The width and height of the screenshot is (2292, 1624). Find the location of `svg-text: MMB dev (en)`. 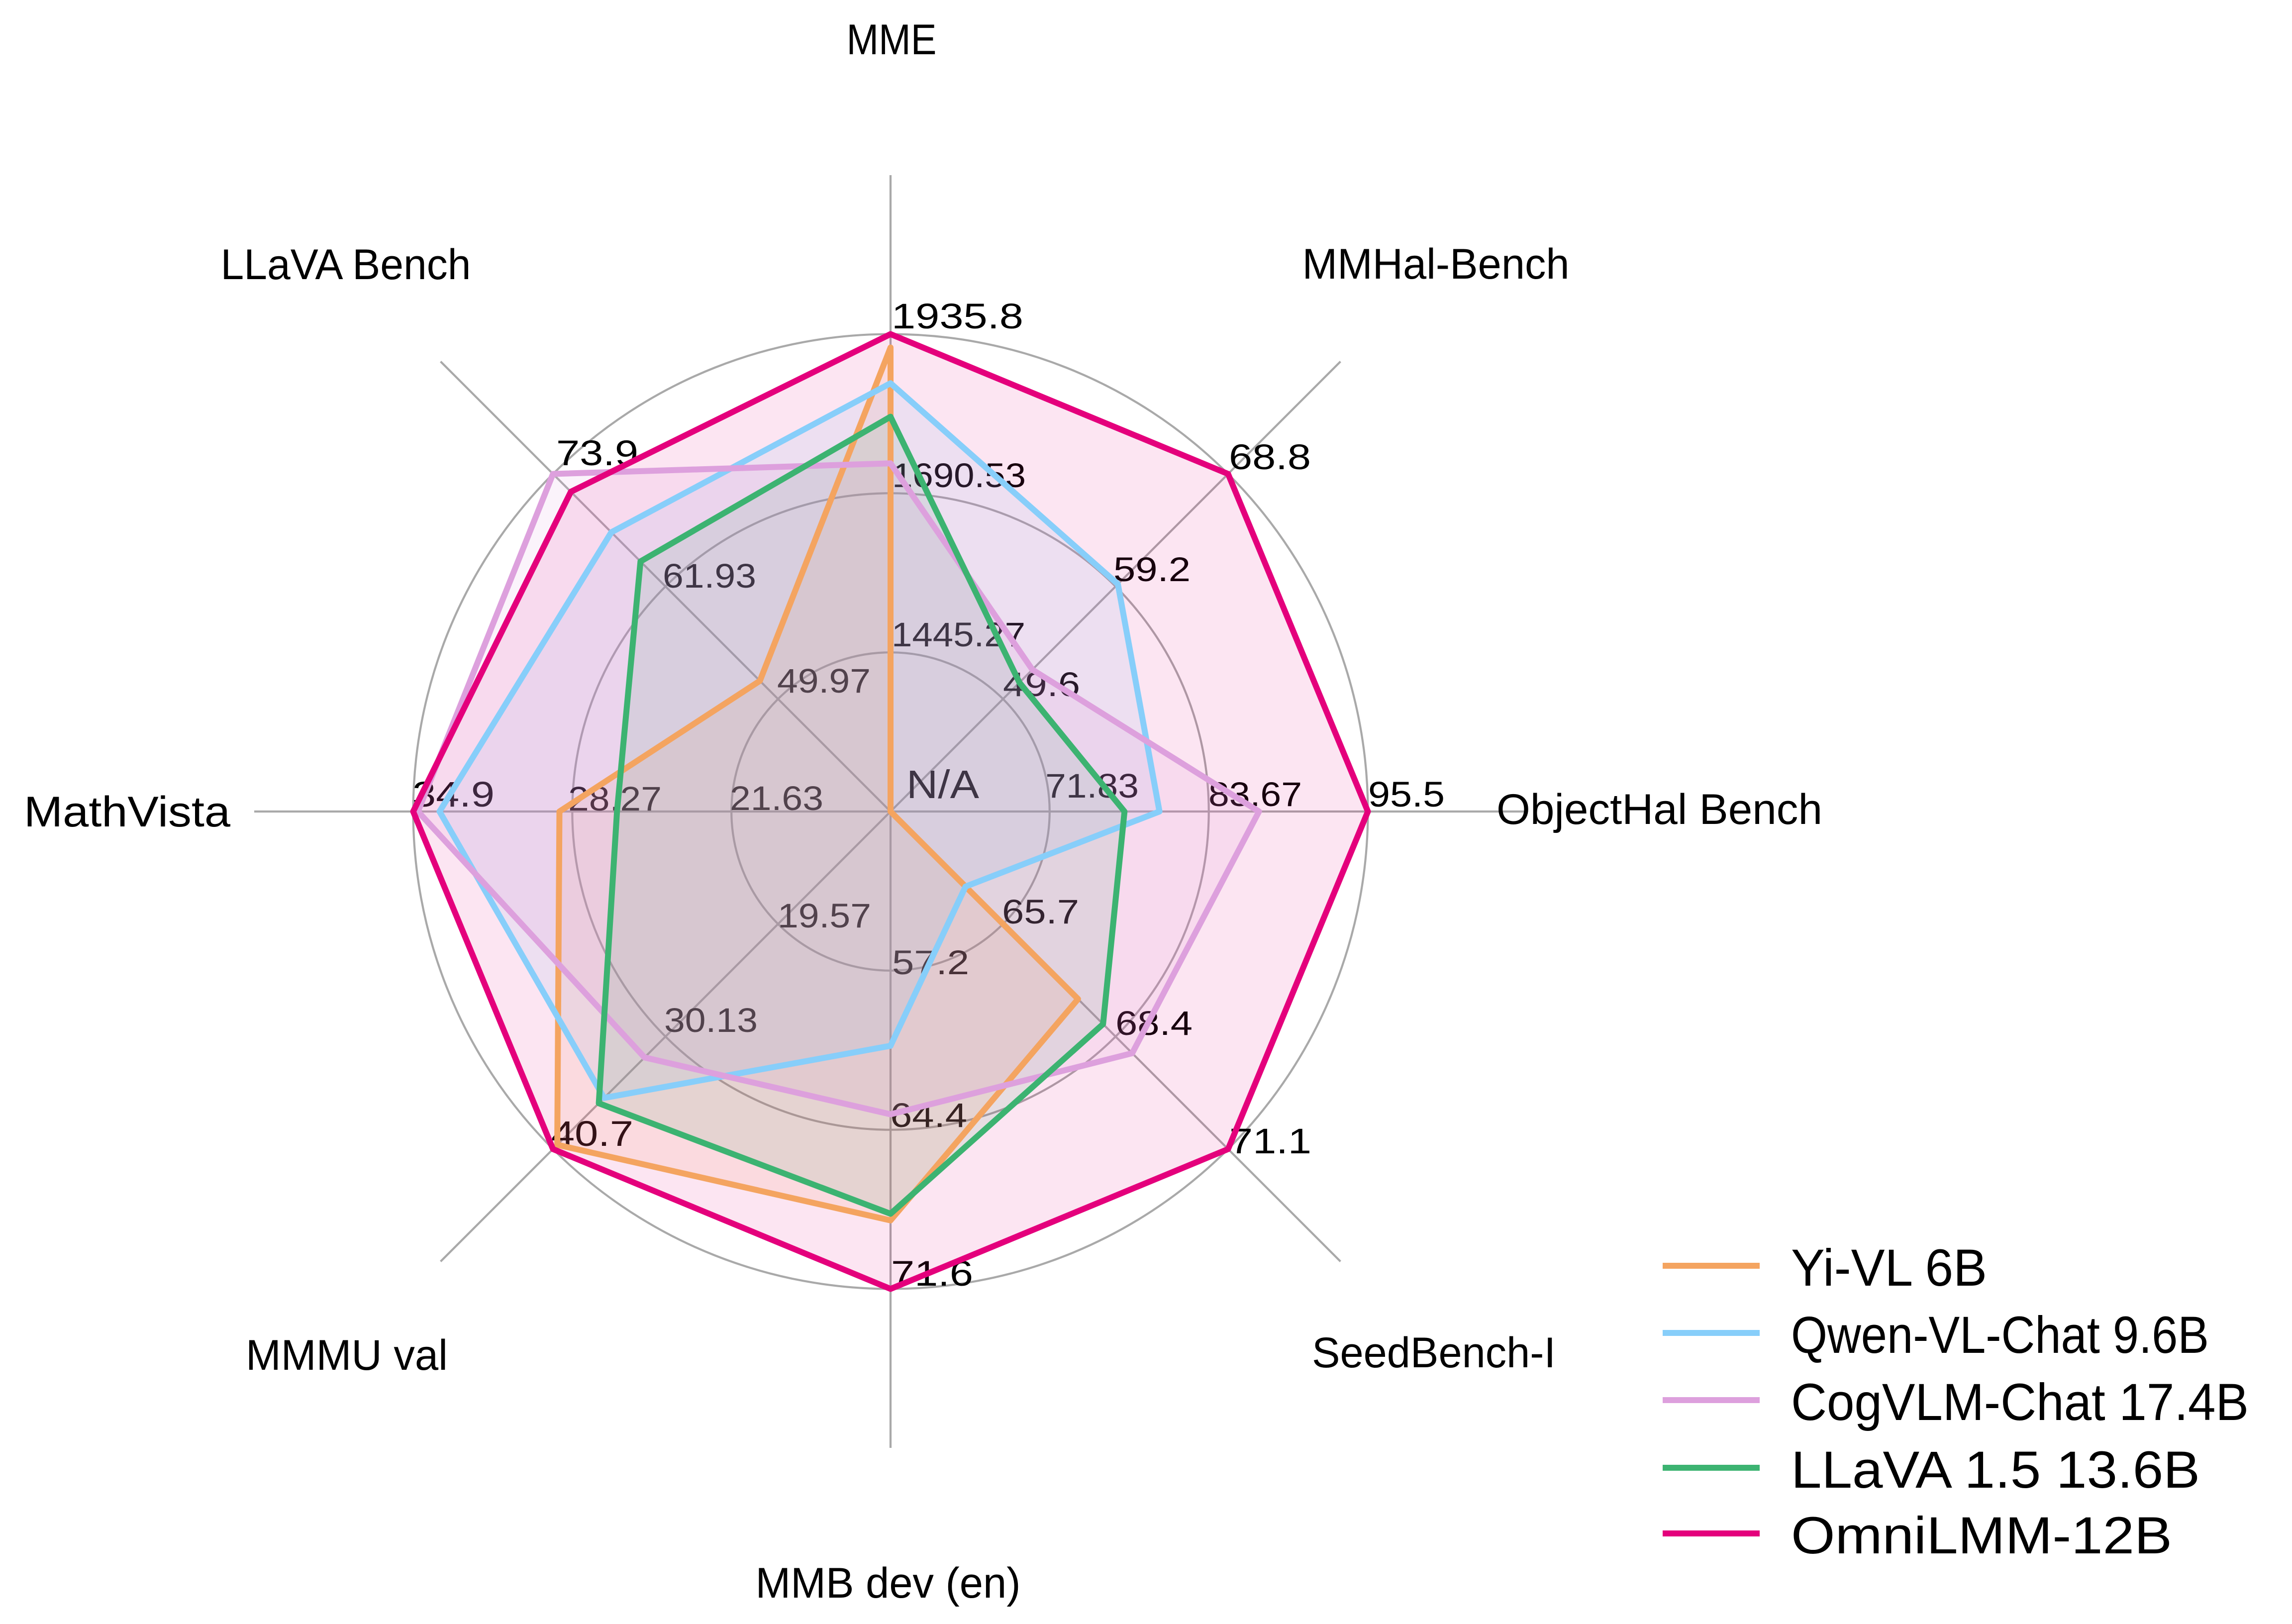

svg-text: MMB dev (en) is located at coordinates (888, 1583).